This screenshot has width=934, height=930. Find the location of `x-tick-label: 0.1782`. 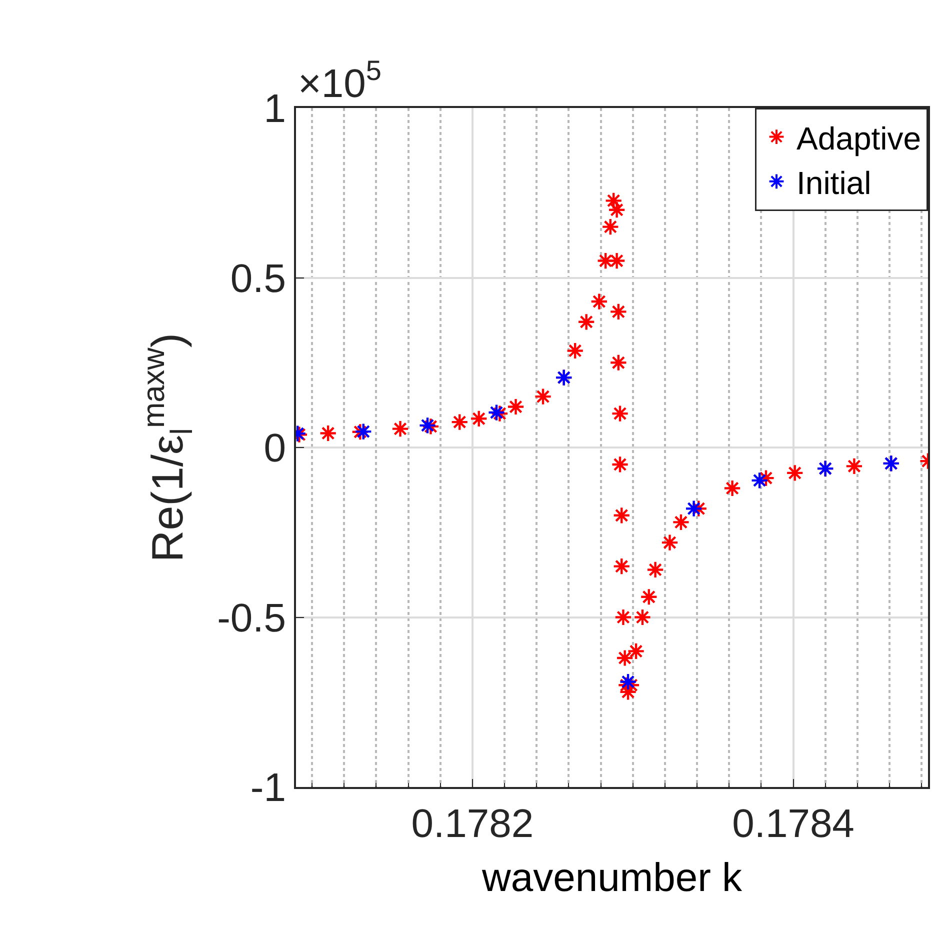

x-tick-label: 0.1782 is located at coordinates (472, 824).